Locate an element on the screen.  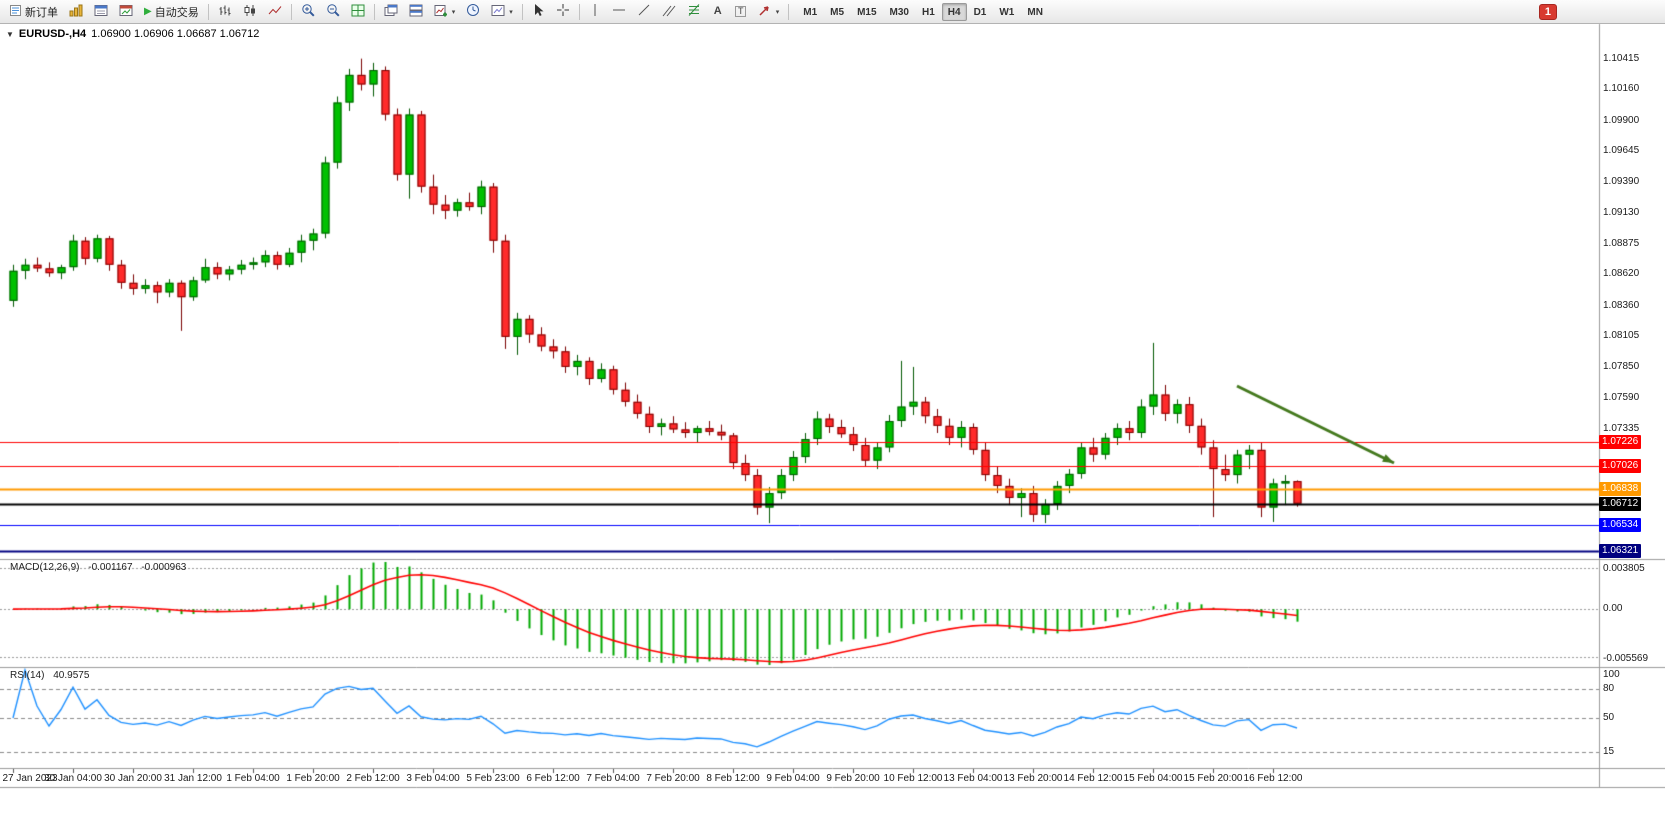
candlestick-chart-icon is located at coordinates (250, 12).